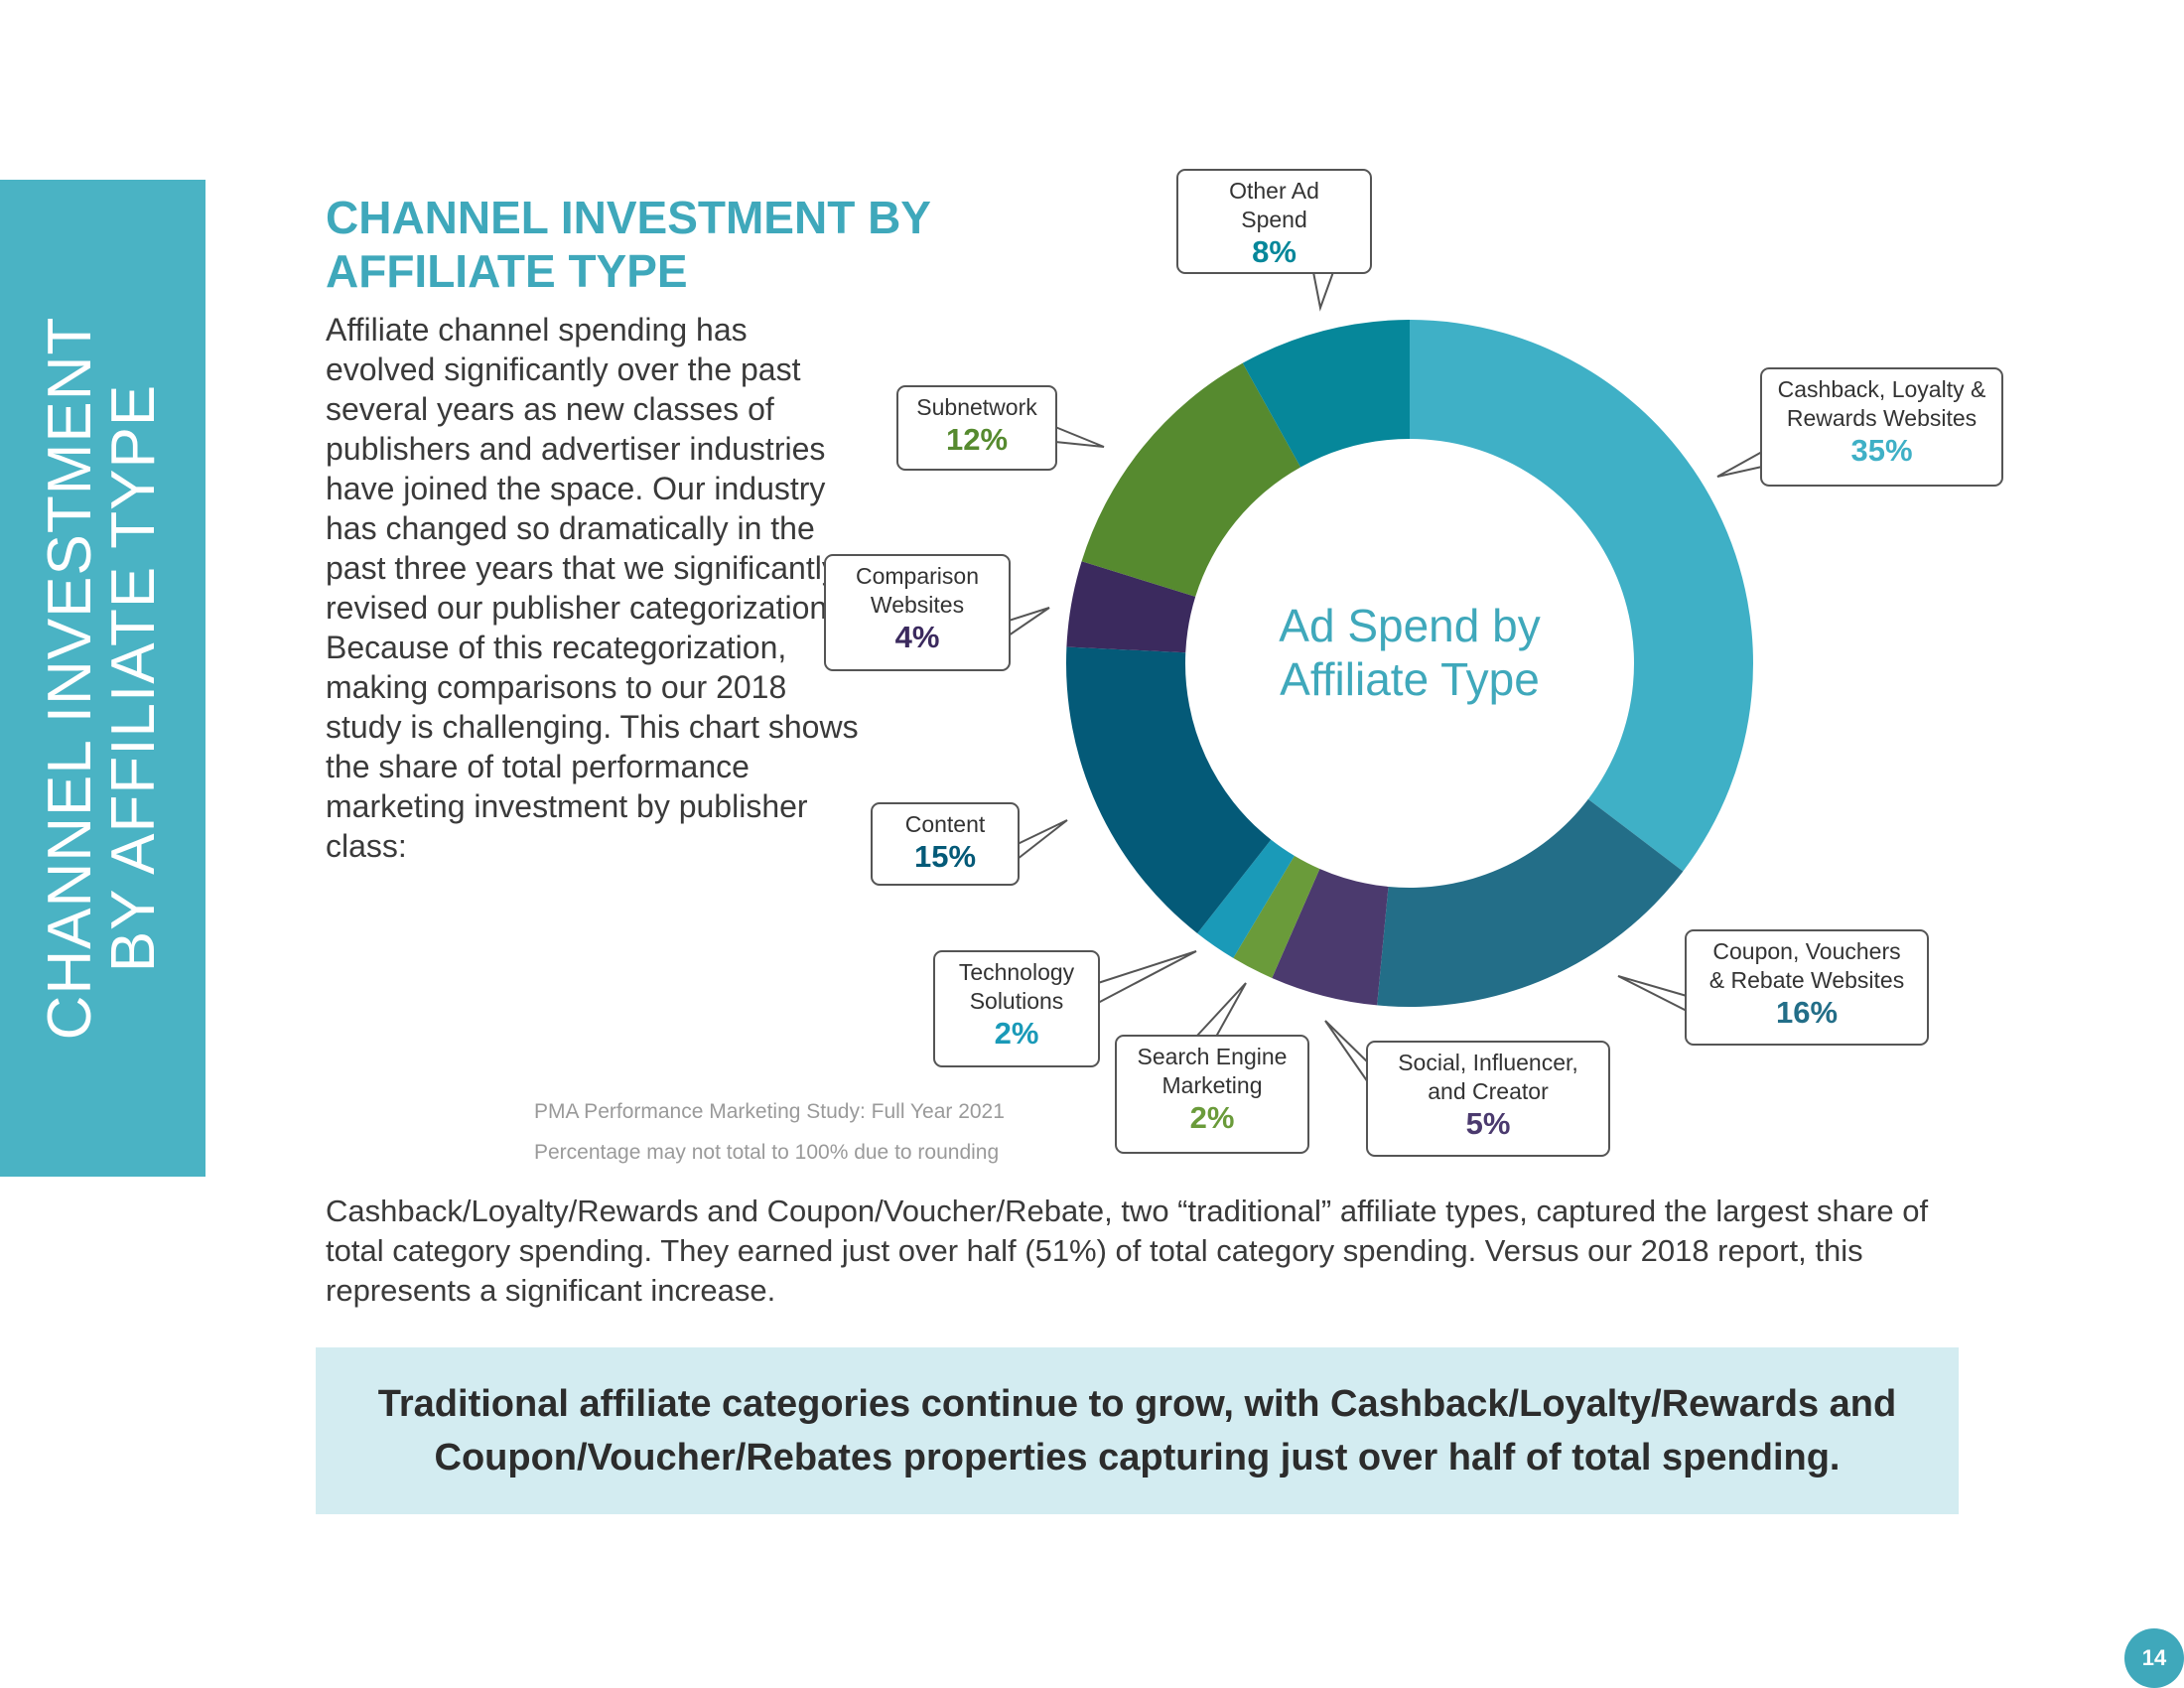 This screenshot has height=1688, width=2184. What do you see at coordinates (1488, 1062) in the screenshot?
I see `callout-label: Social, Influencer,` at bounding box center [1488, 1062].